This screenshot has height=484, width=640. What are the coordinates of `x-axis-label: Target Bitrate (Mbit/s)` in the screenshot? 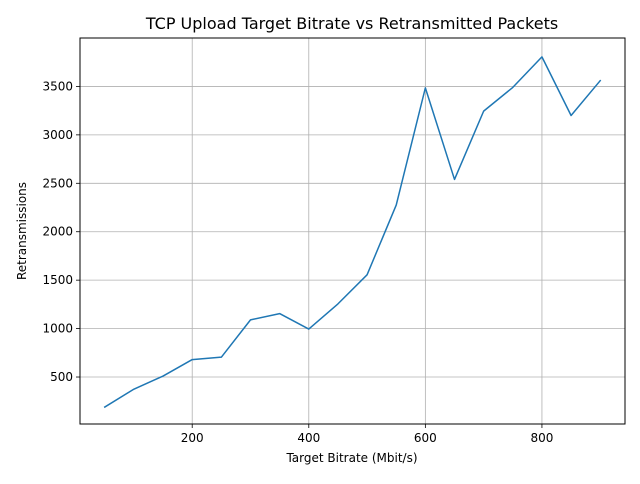 It's located at (351, 458).